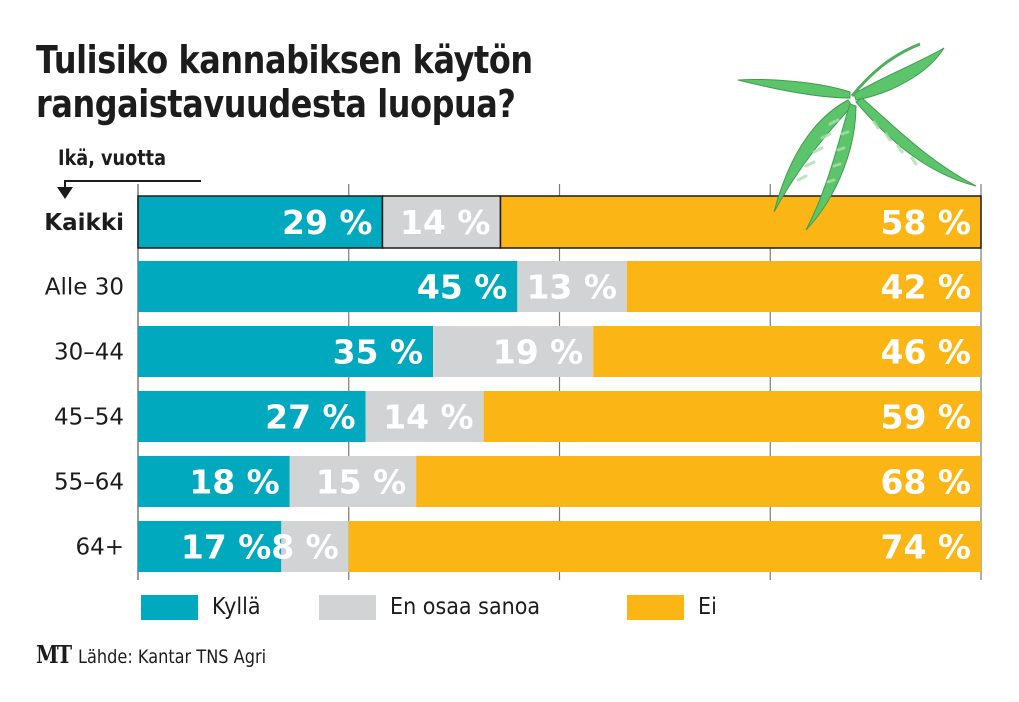 This screenshot has width=1019, height=702. I want to click on value-label-ei-55-64: 68 %, so click(926, 482).